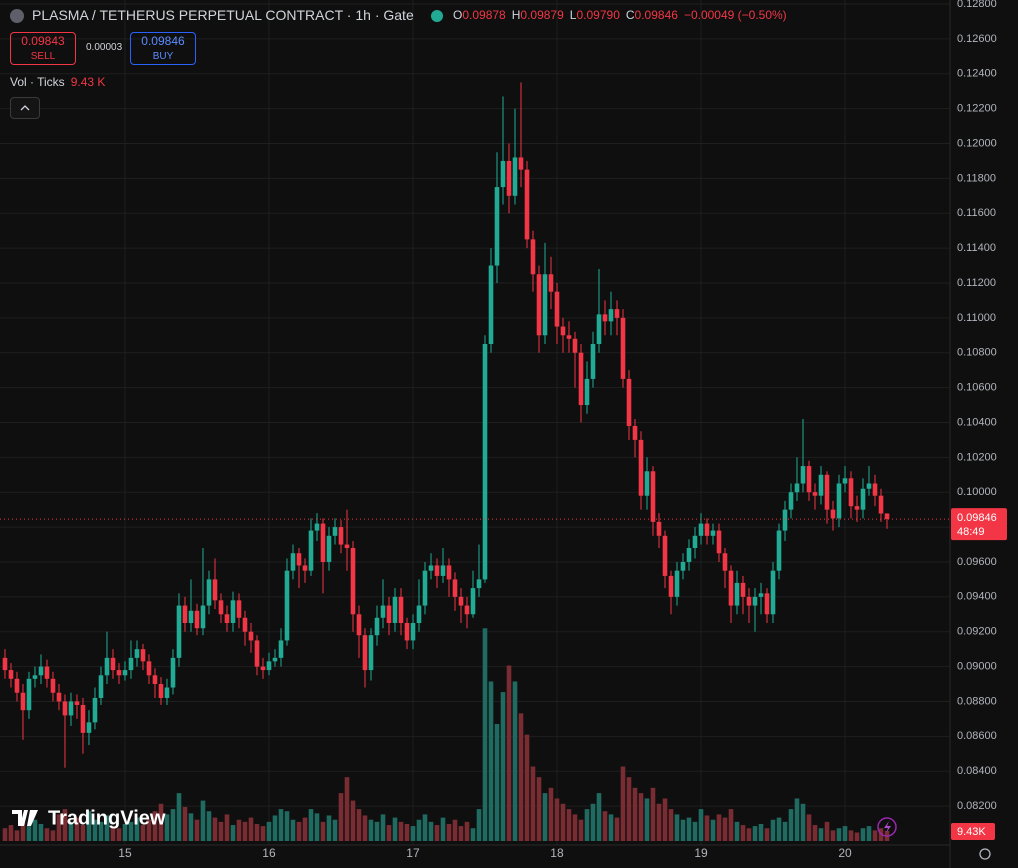  Describe the element at coordinates (163, 41) in the screenshot. I see `buy-price: 0.09846` at that location.